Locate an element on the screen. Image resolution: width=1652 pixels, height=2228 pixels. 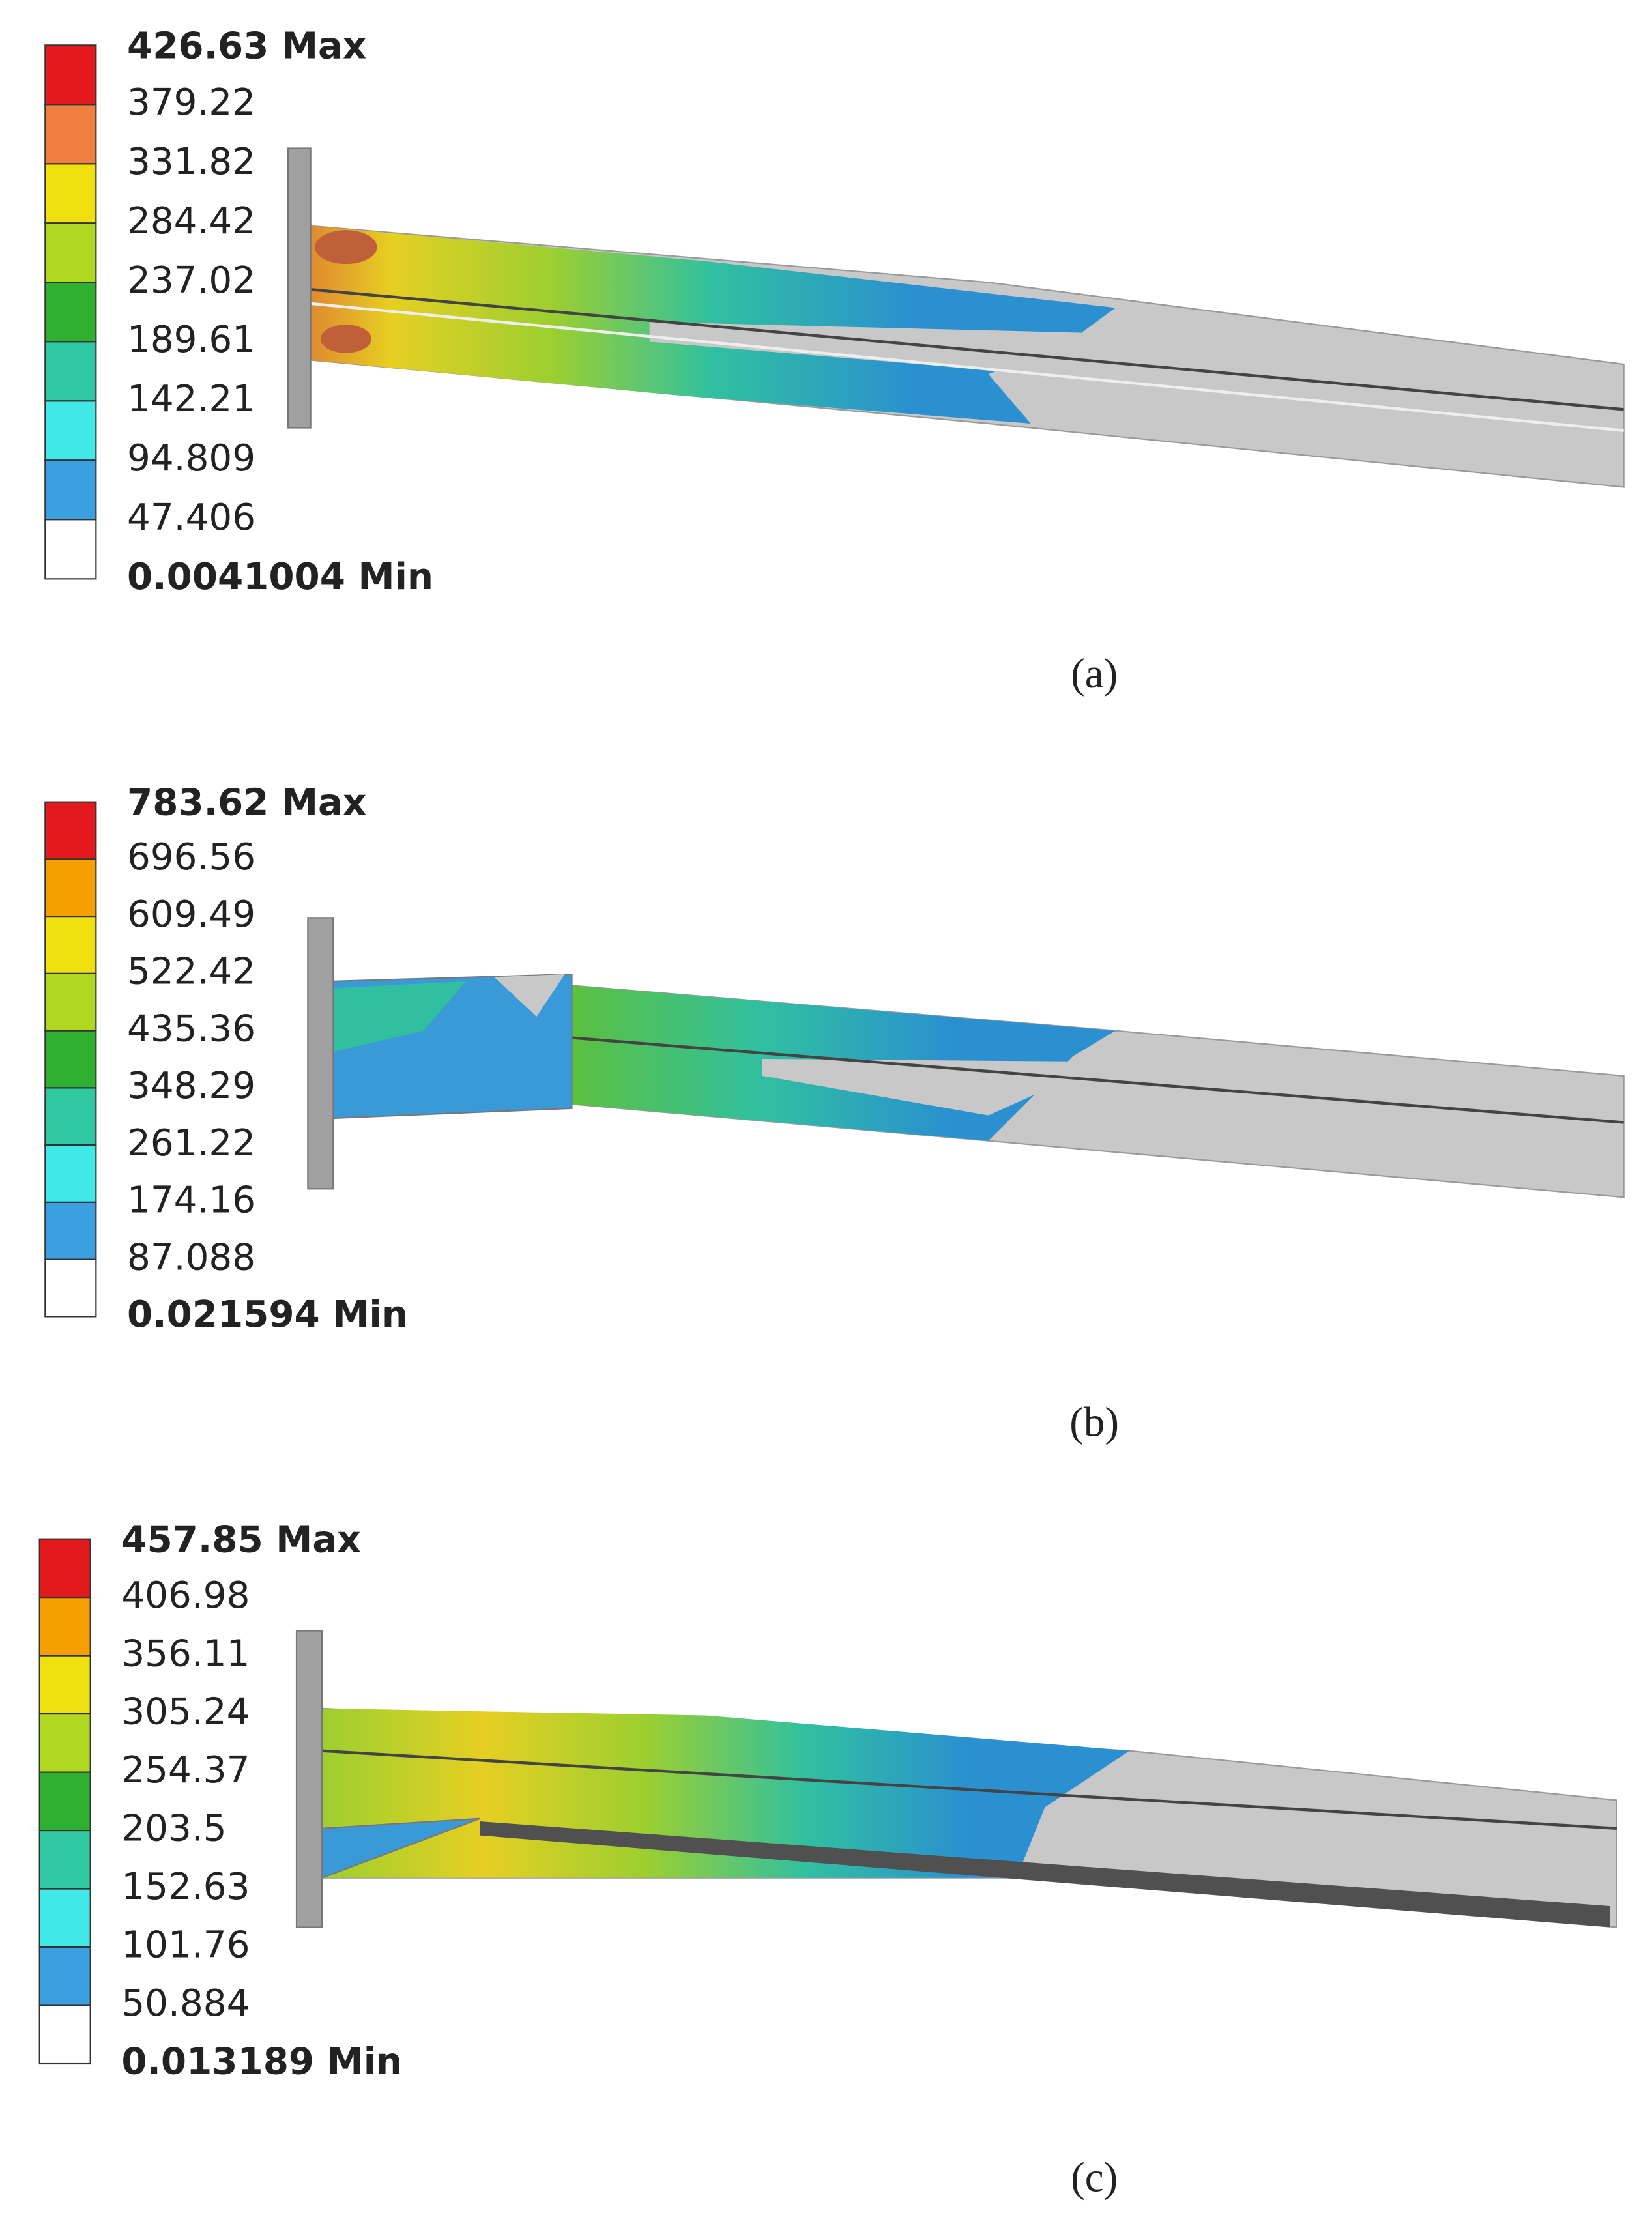
legend-label: 379.22 is located at coordinates (191, 102).